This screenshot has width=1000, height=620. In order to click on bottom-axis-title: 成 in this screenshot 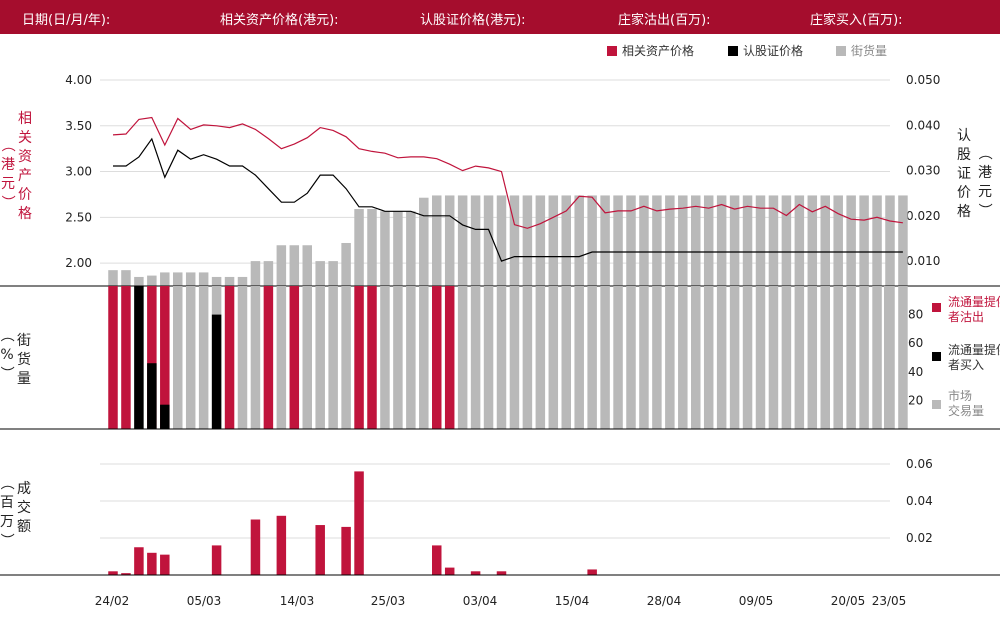, I will do `click(24, 489)`.